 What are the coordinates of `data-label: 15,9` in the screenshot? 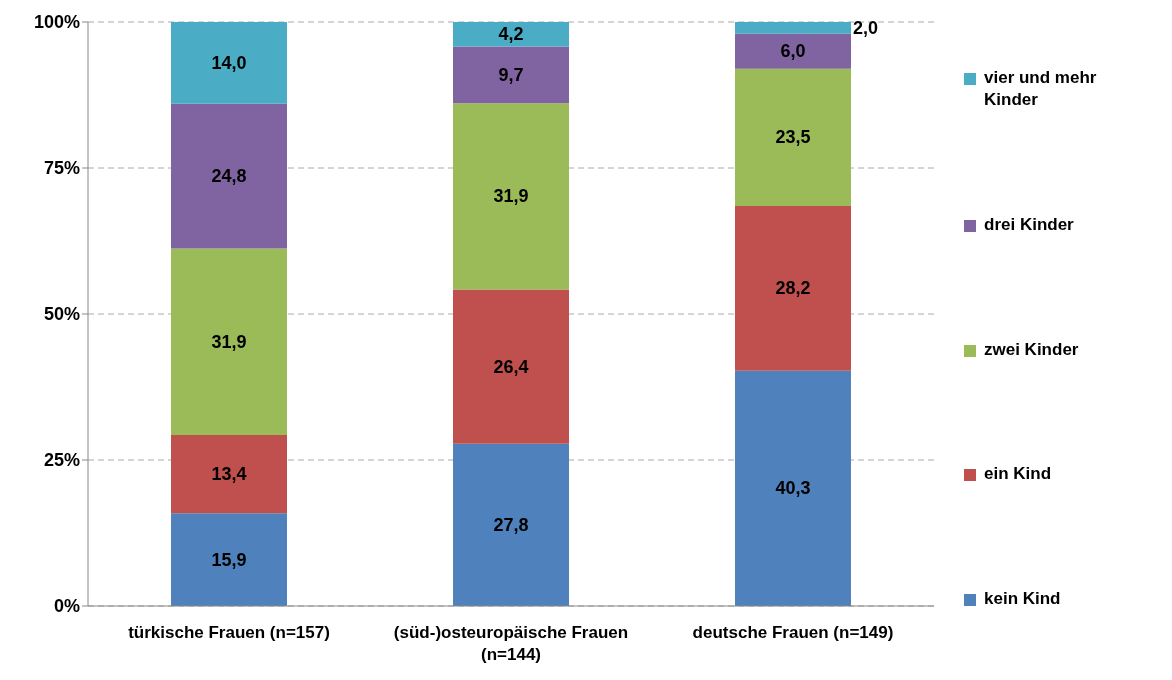 It's located at (229, 559).